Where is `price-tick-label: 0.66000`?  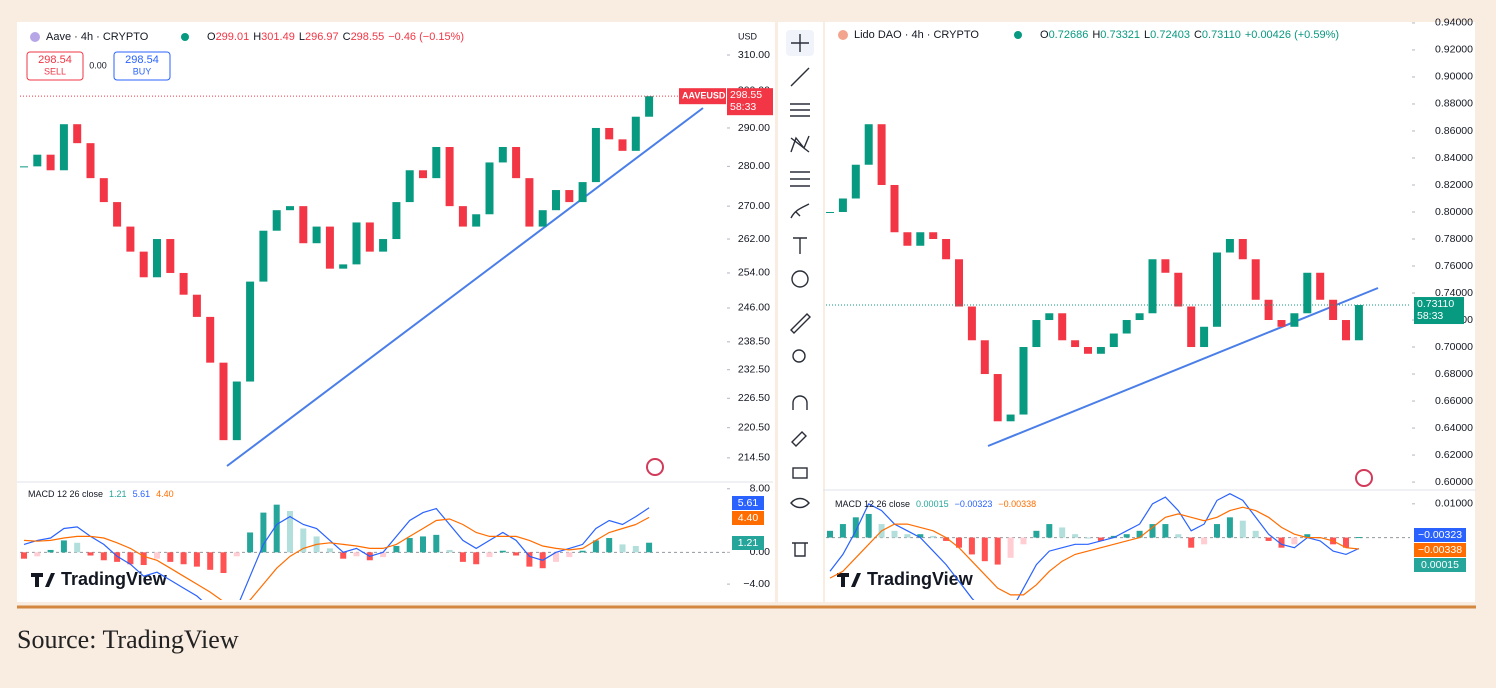
price-tick-label: 0.66000 is located at coordinates (1454, 401).